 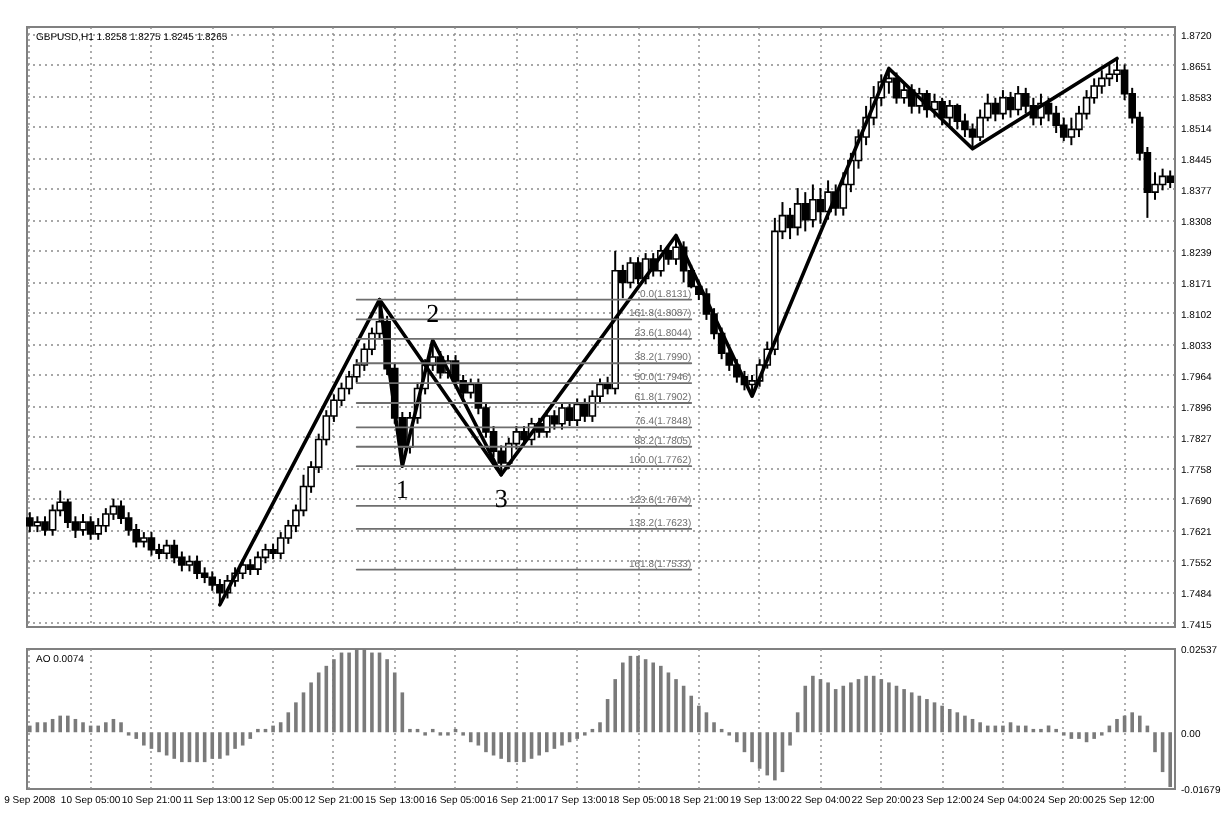 I want to click on annotation: 1, so click(x=402, y=489).